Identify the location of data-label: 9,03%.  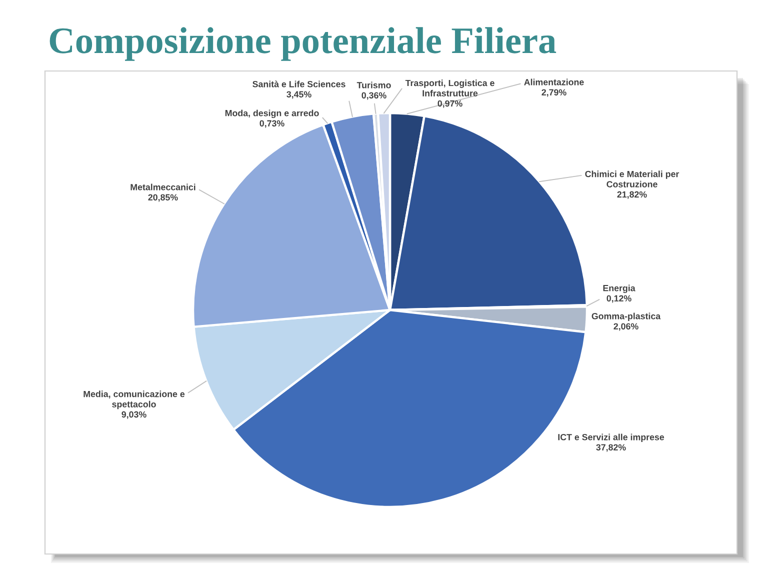
(134, 415).